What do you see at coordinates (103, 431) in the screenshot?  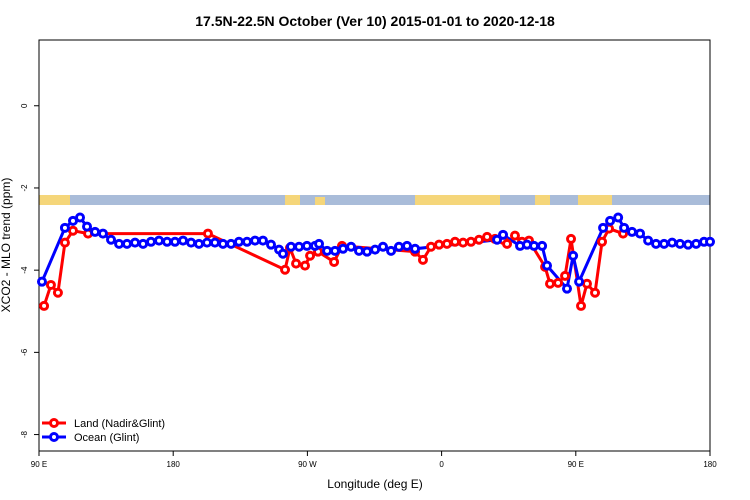 I see `legend: Land (Nadir&Glint) Ocean (Glint)` at bounding box center [103, 431].